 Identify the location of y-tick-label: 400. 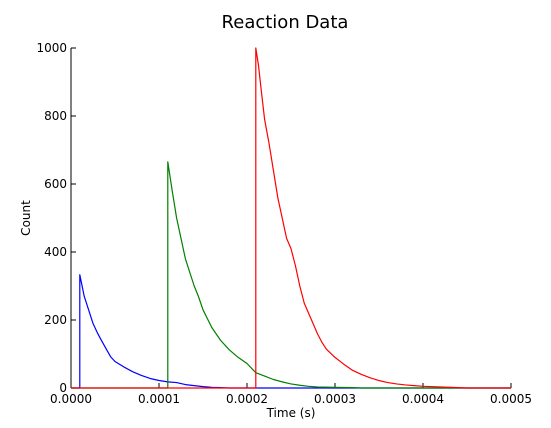
(55, 252).